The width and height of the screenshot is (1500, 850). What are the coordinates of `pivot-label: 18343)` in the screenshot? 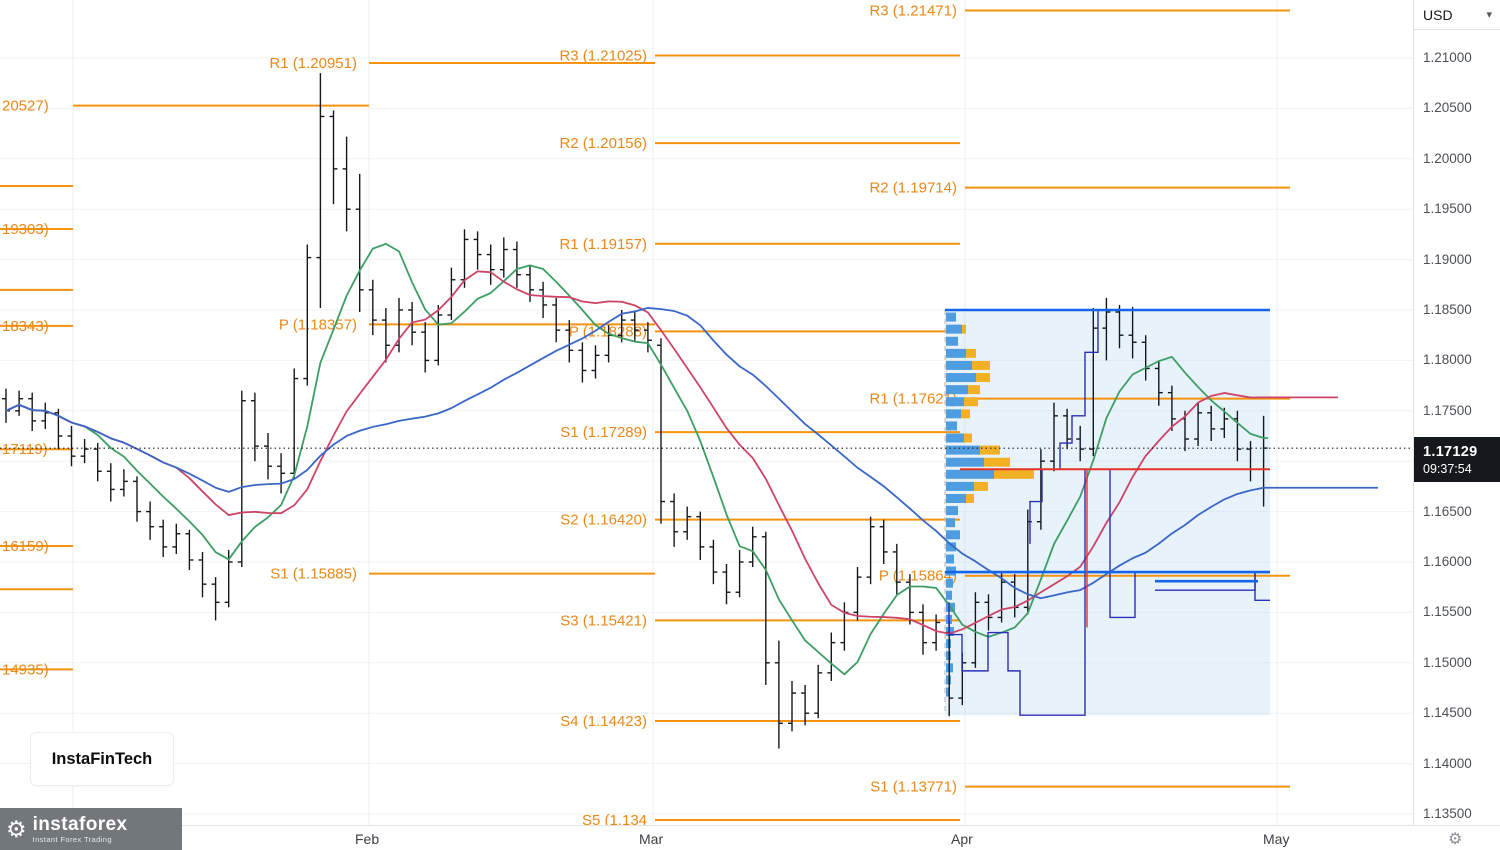 It's located at (25, 326).